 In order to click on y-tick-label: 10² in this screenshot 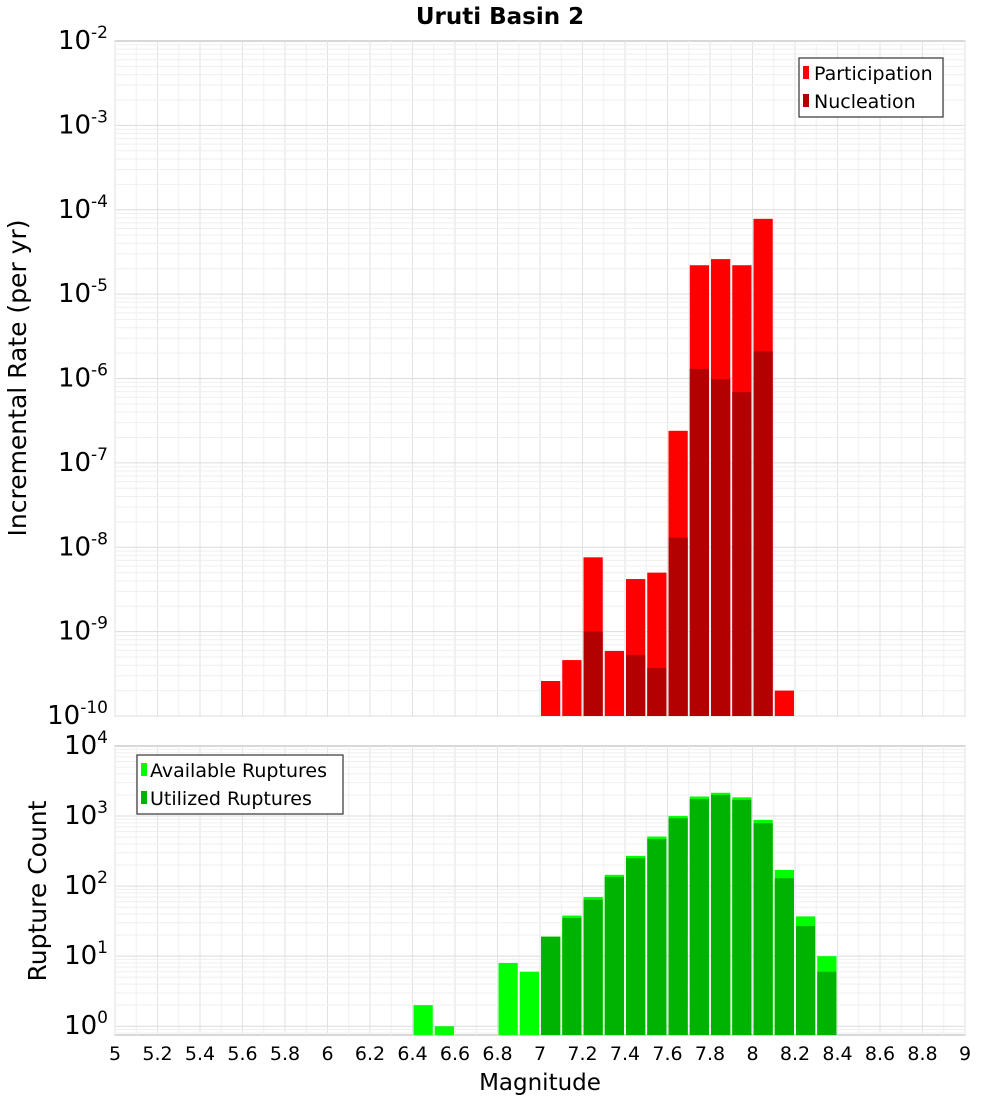, I will do `click(86, 884)`.